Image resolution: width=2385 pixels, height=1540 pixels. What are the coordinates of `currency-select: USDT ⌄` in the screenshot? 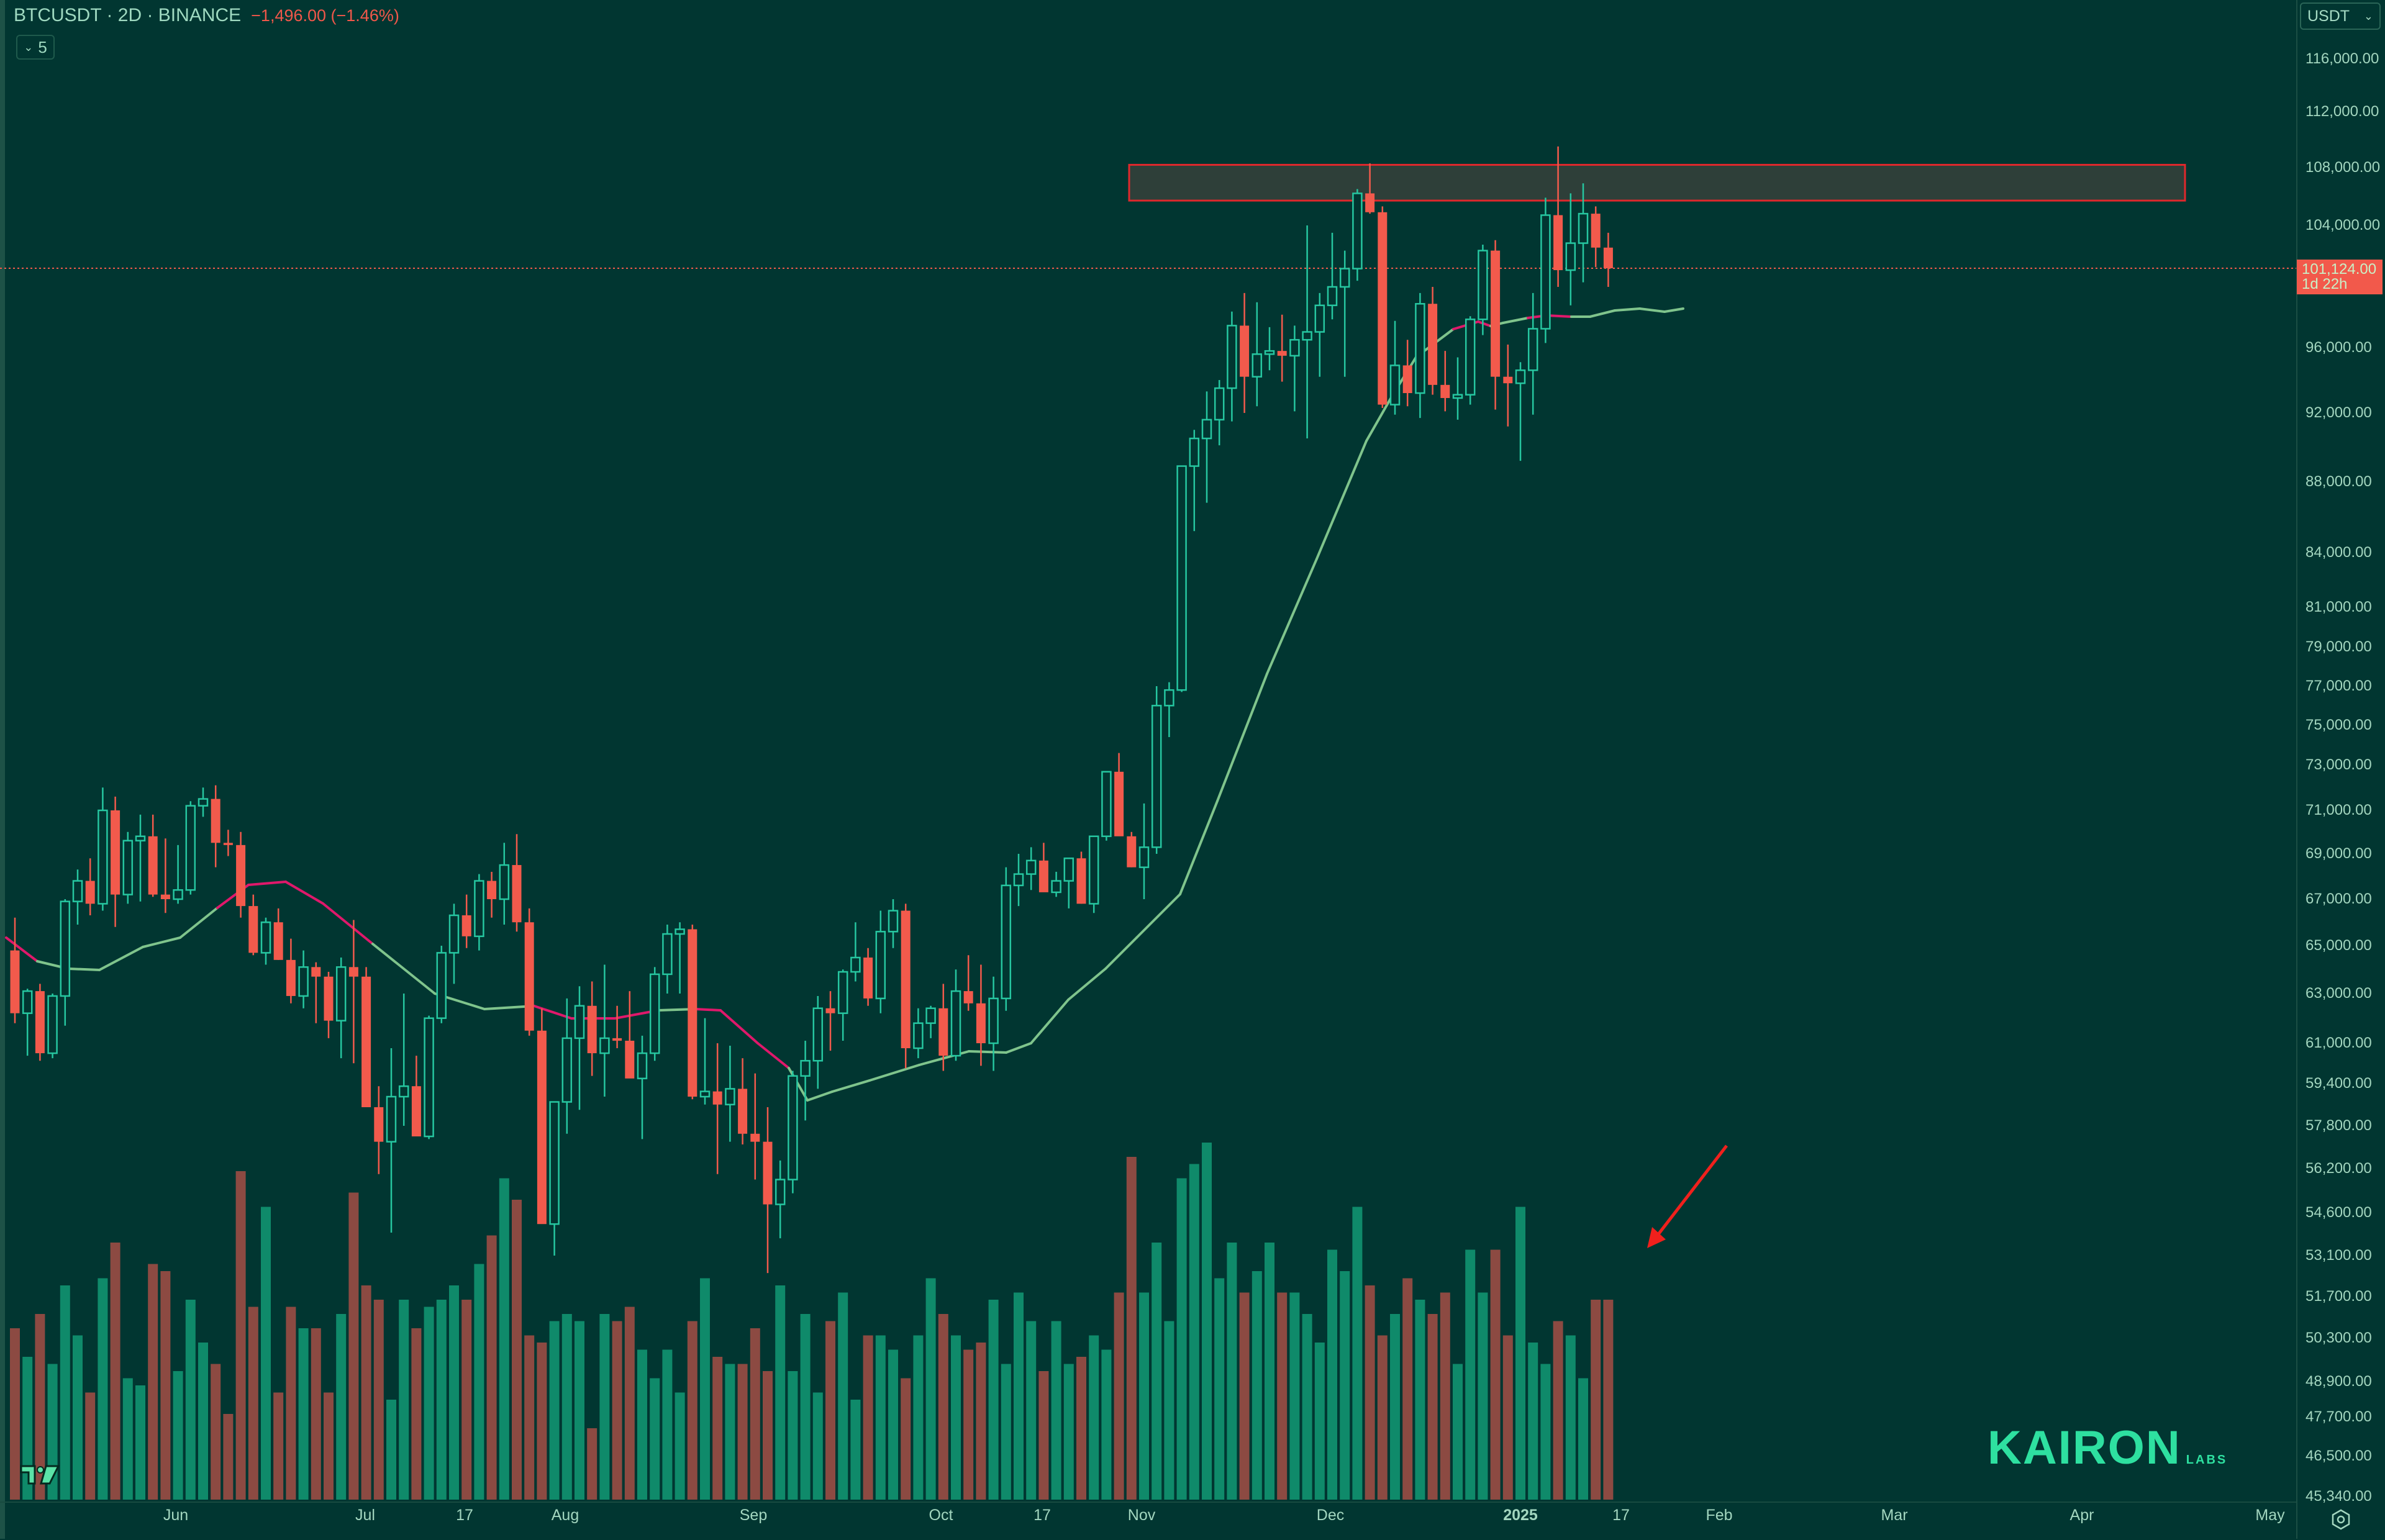 It's located at (2340, 16).